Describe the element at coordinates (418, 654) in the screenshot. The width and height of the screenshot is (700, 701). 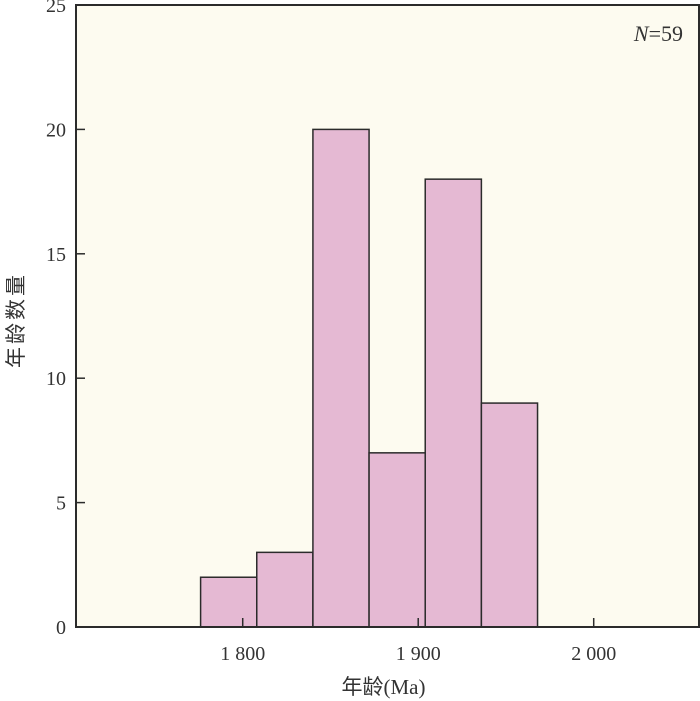
I see `x-tick-label: 1 900` at that location.